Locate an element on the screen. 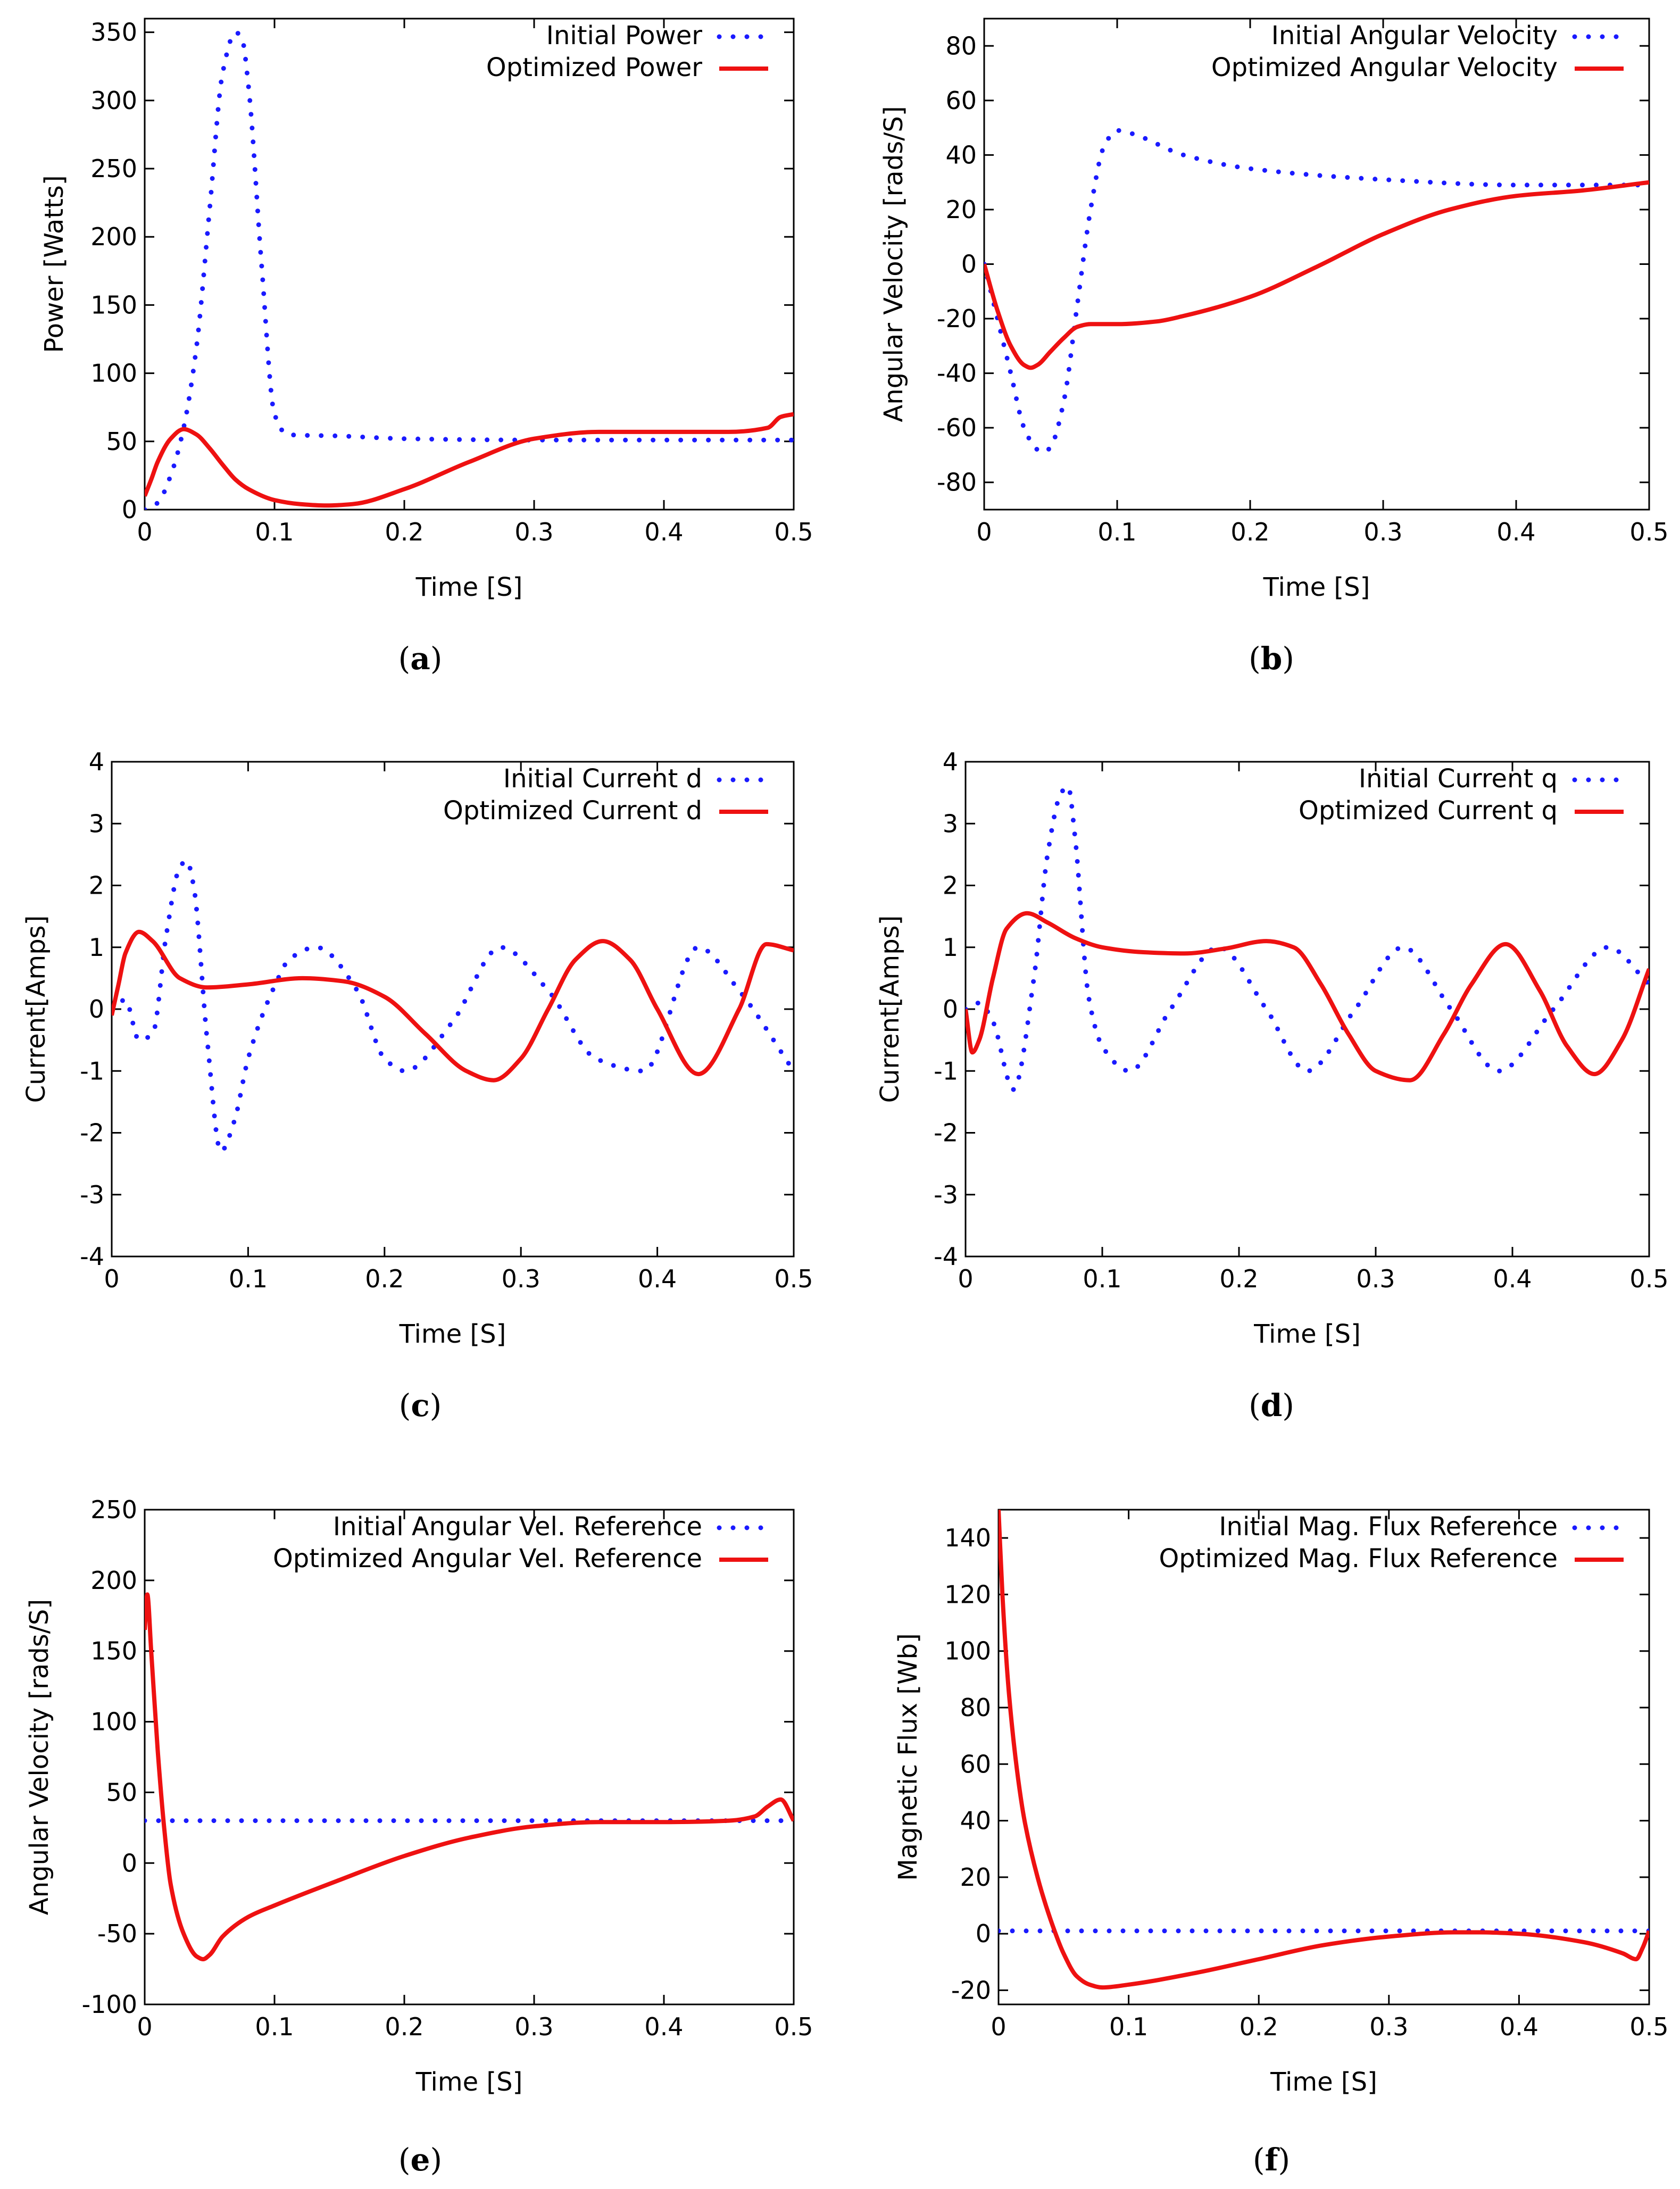  y-tick-label: 80 is located at coordinates (961, 45).